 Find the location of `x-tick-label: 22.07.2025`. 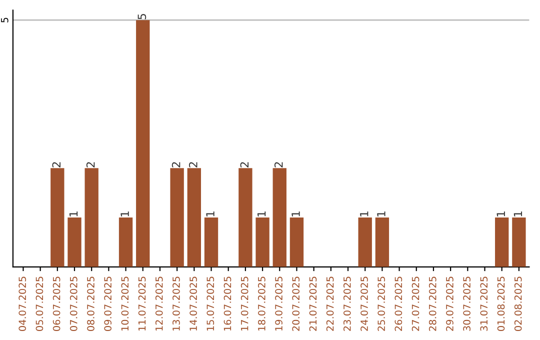

x-tick-label: 22.07.2025 is located at coordinates (330, 303).